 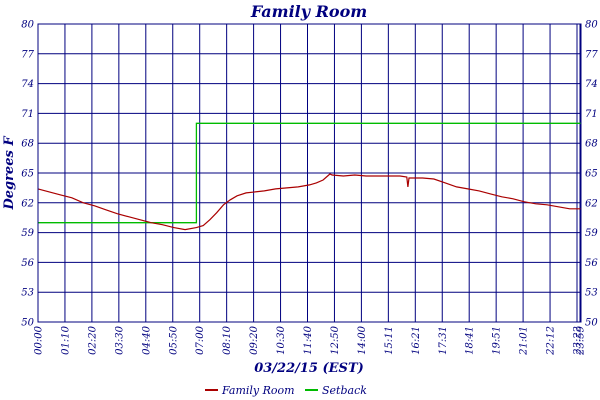 What do you see at coordinates (443, 340) in the screenshot?
I see `x-tick-label: 17:31` at bounding box center [443, 340].